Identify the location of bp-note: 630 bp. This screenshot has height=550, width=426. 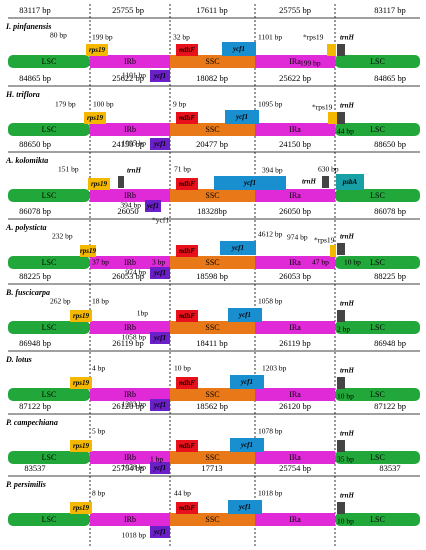
(328, 169).